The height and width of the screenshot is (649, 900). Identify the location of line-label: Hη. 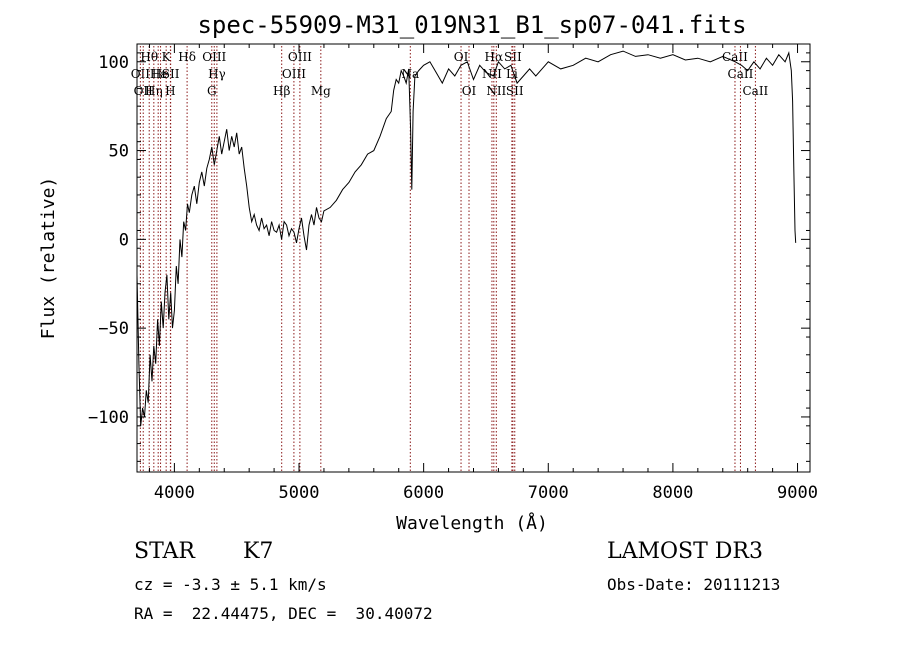
(154, 91).